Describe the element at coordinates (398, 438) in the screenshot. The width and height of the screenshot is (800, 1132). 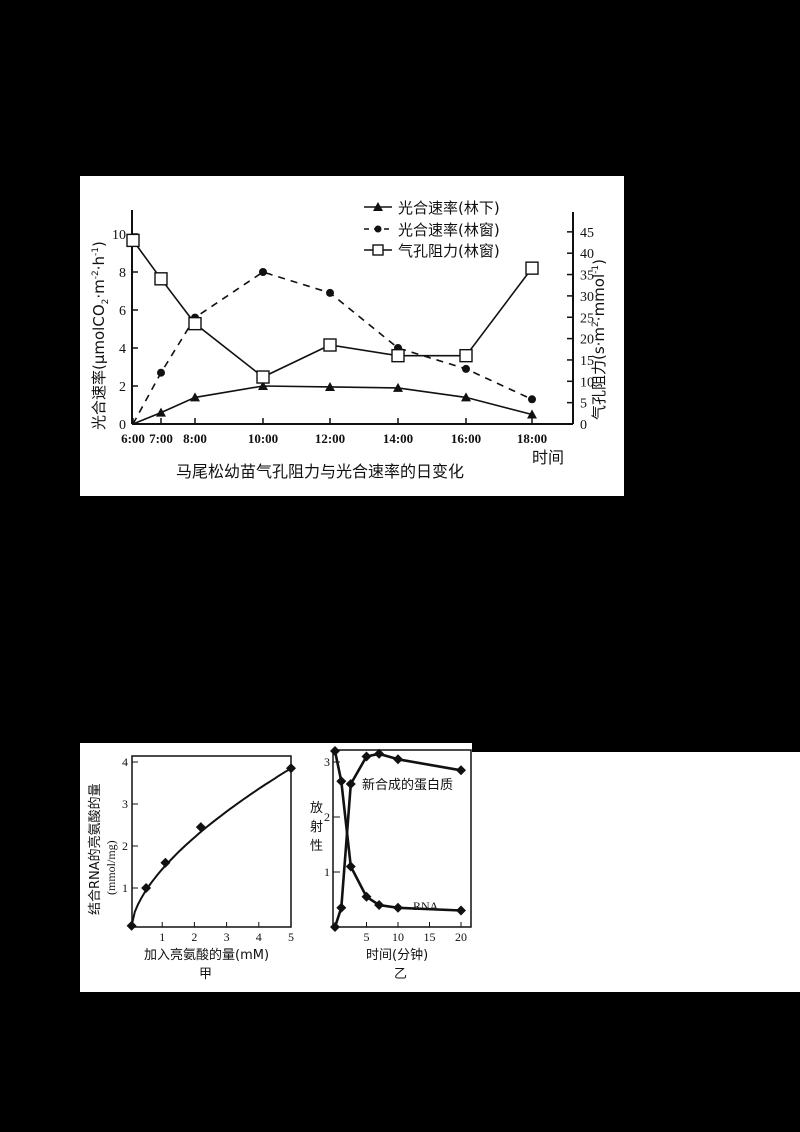
I see `tick-label: 14:00` at that location.